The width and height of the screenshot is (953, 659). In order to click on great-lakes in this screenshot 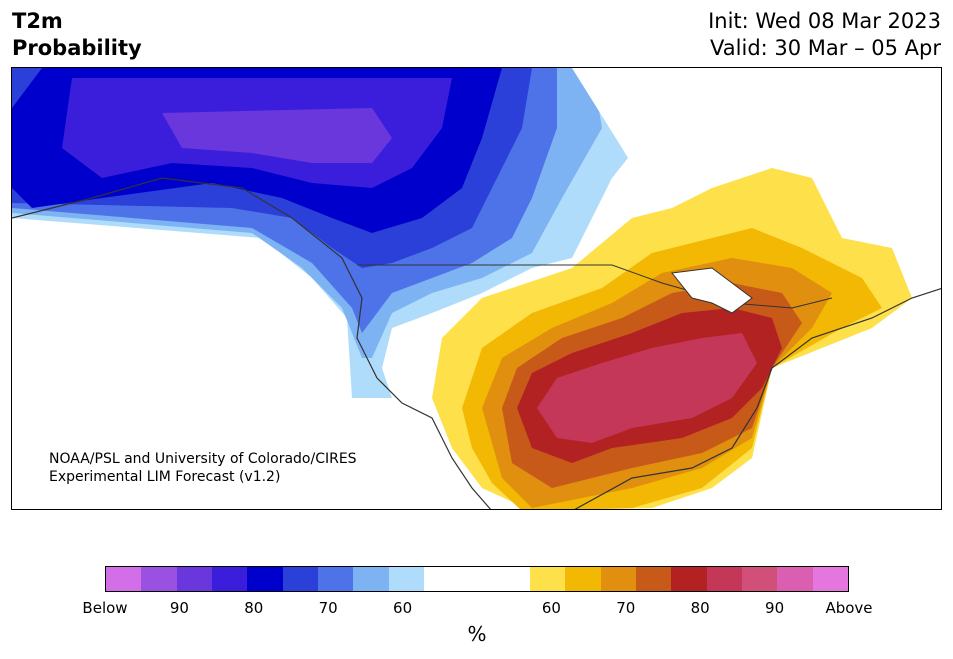, I will do `click(712, 290)`.